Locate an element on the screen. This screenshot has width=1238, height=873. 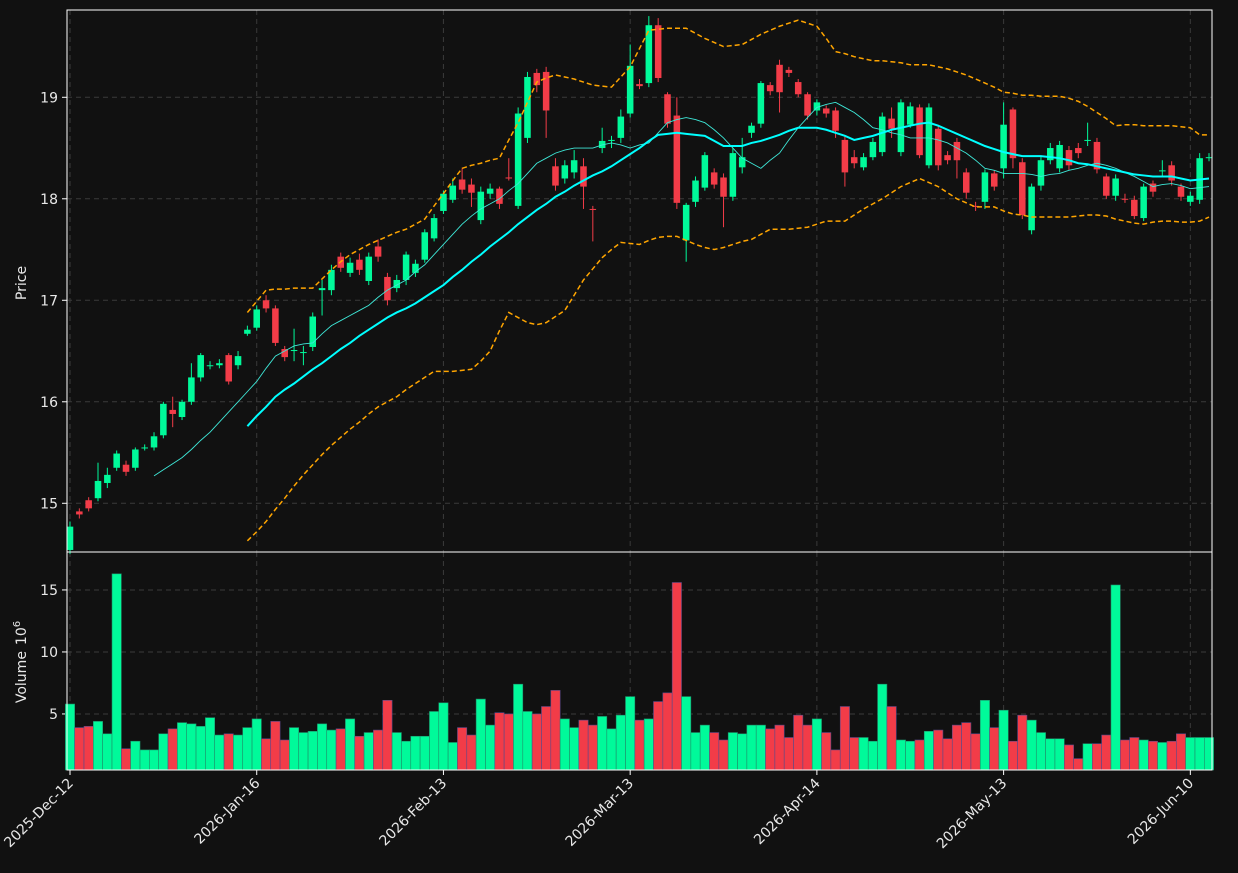
x-tick-label: 2026-Jan-16 is located at coordinates (227, 811).